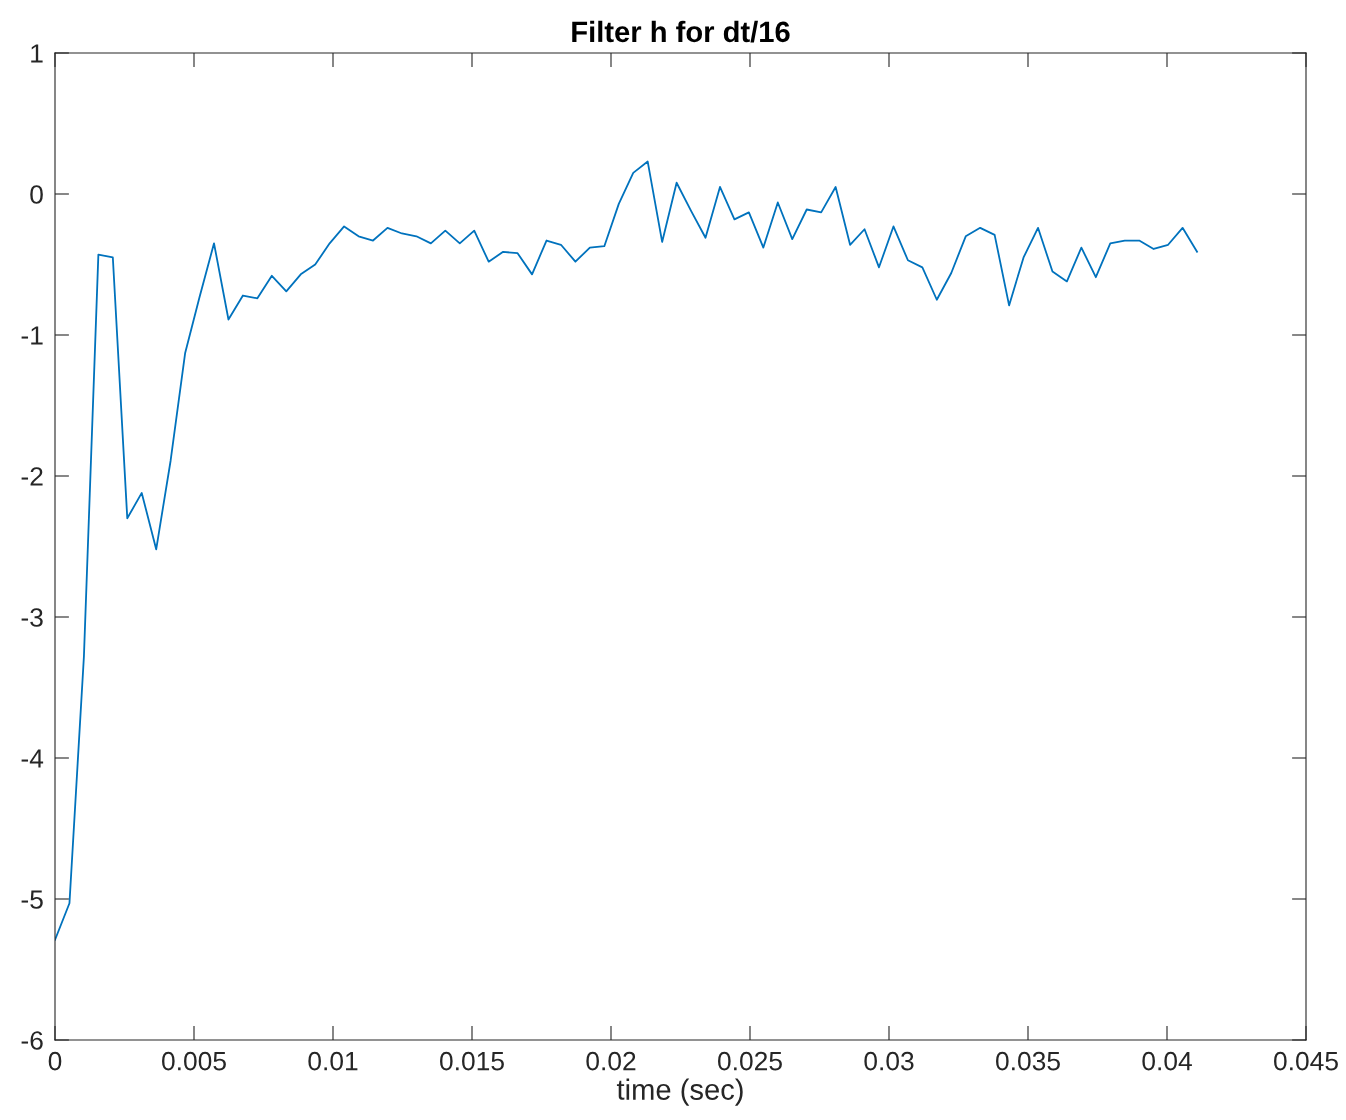 The width and height of the screenshot is (1346, 1120). I want to click on y-tick-label: -5, so click(32, 899).